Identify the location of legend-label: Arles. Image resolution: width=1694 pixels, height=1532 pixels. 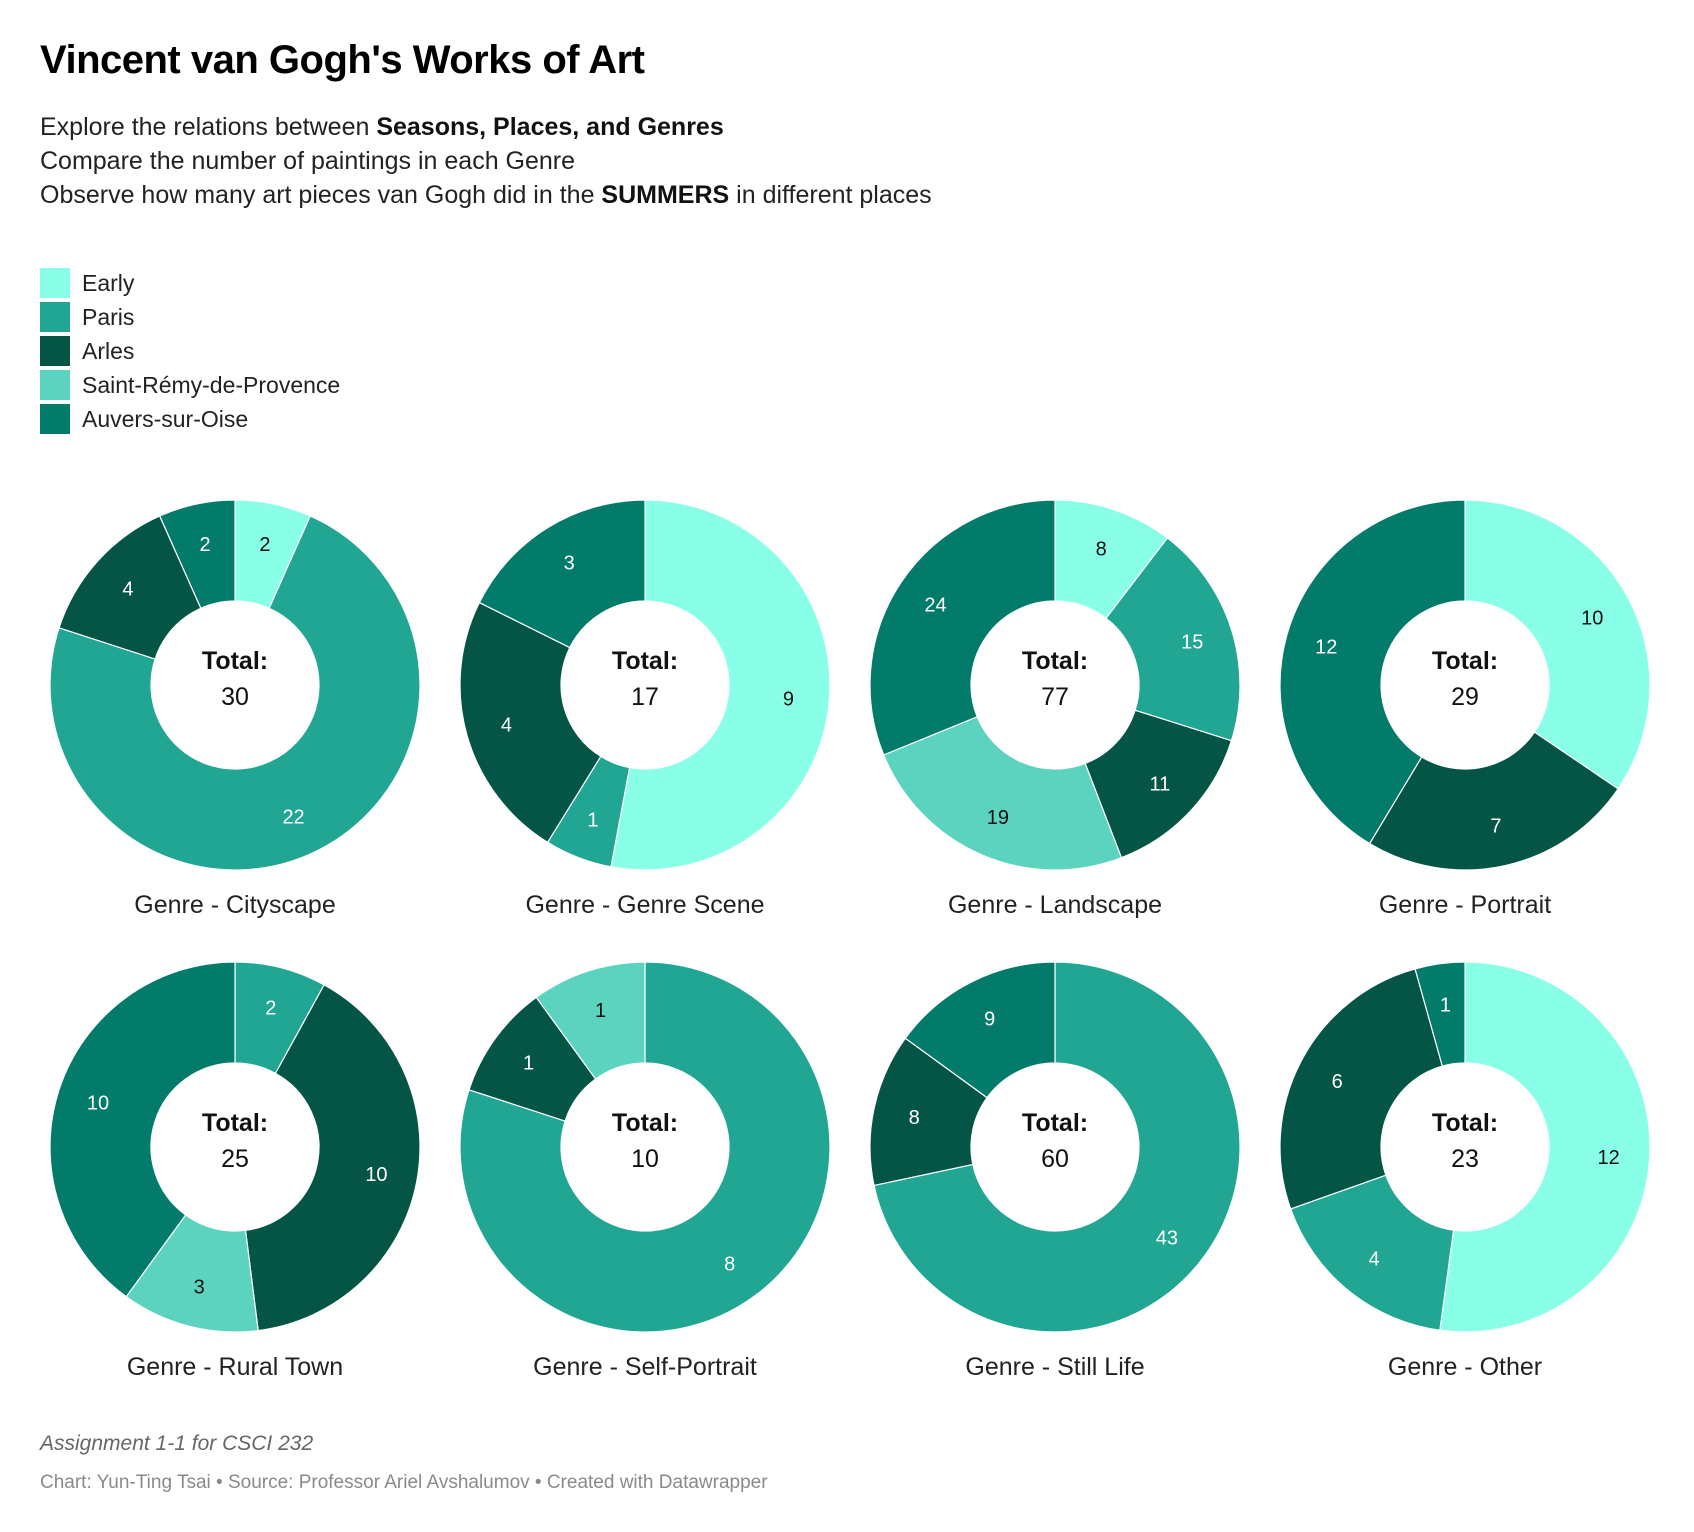
(108, 350).